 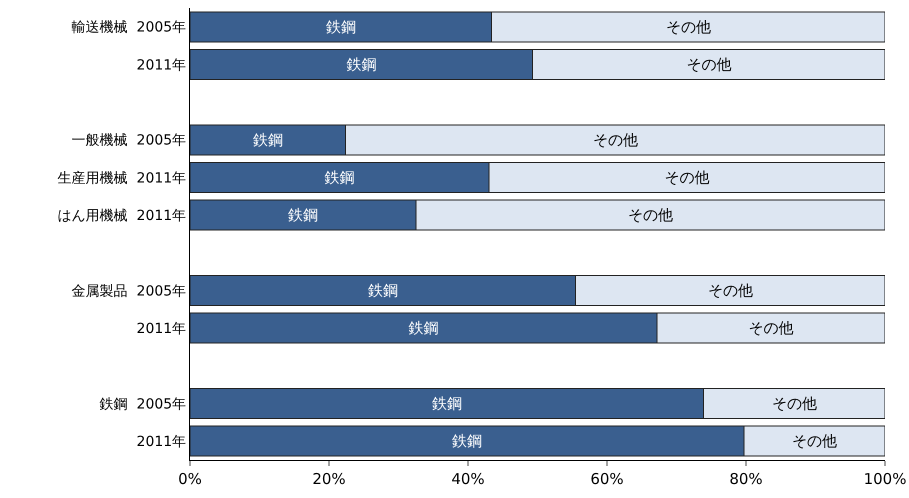 What do you see at coordinates (129, 140) in the screenshot?
I see `y-tick-label: 一般機械 2005年` at bounding box center [129, 140].